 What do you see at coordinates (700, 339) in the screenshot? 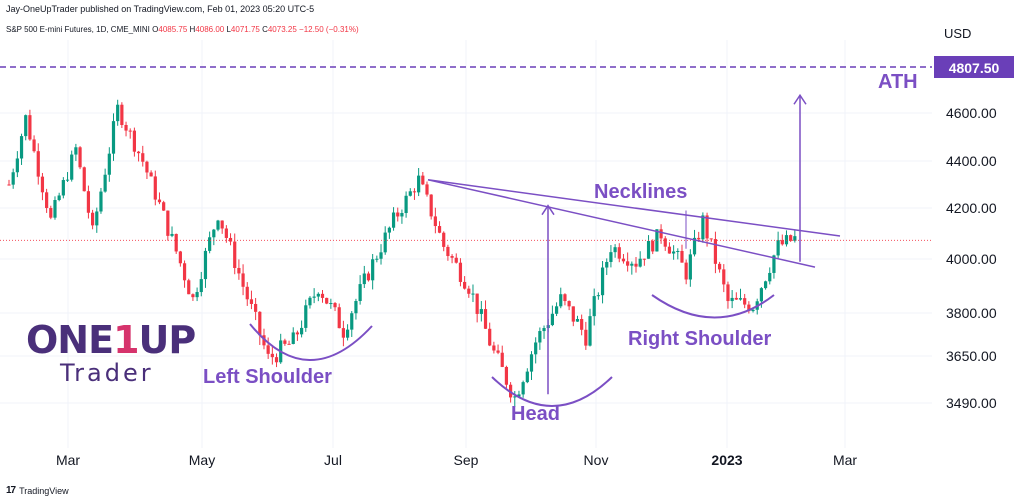
I see `right-shoulder-label: Right Shoulder` at bounding box center [700, 339].